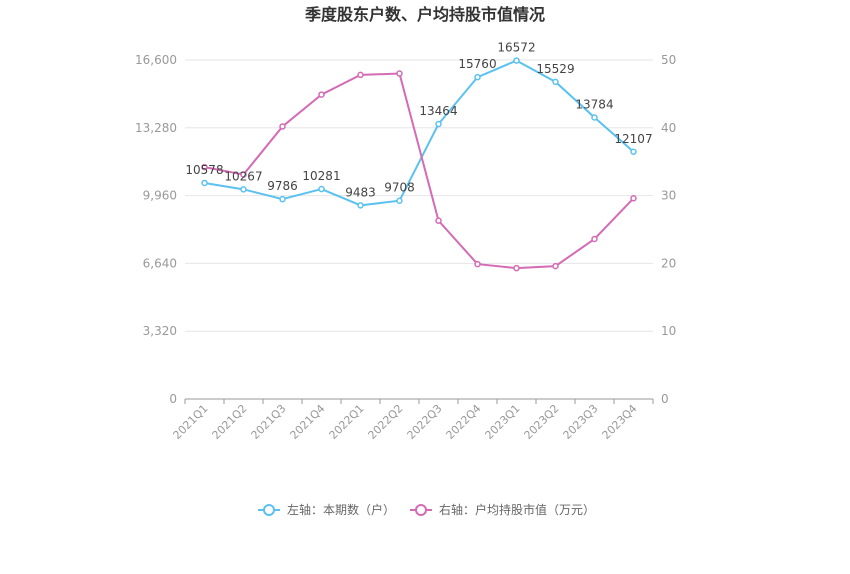 The width and height of the screenshot is (850, 574). I want to click on data-label: 10578, so click(204, 170).